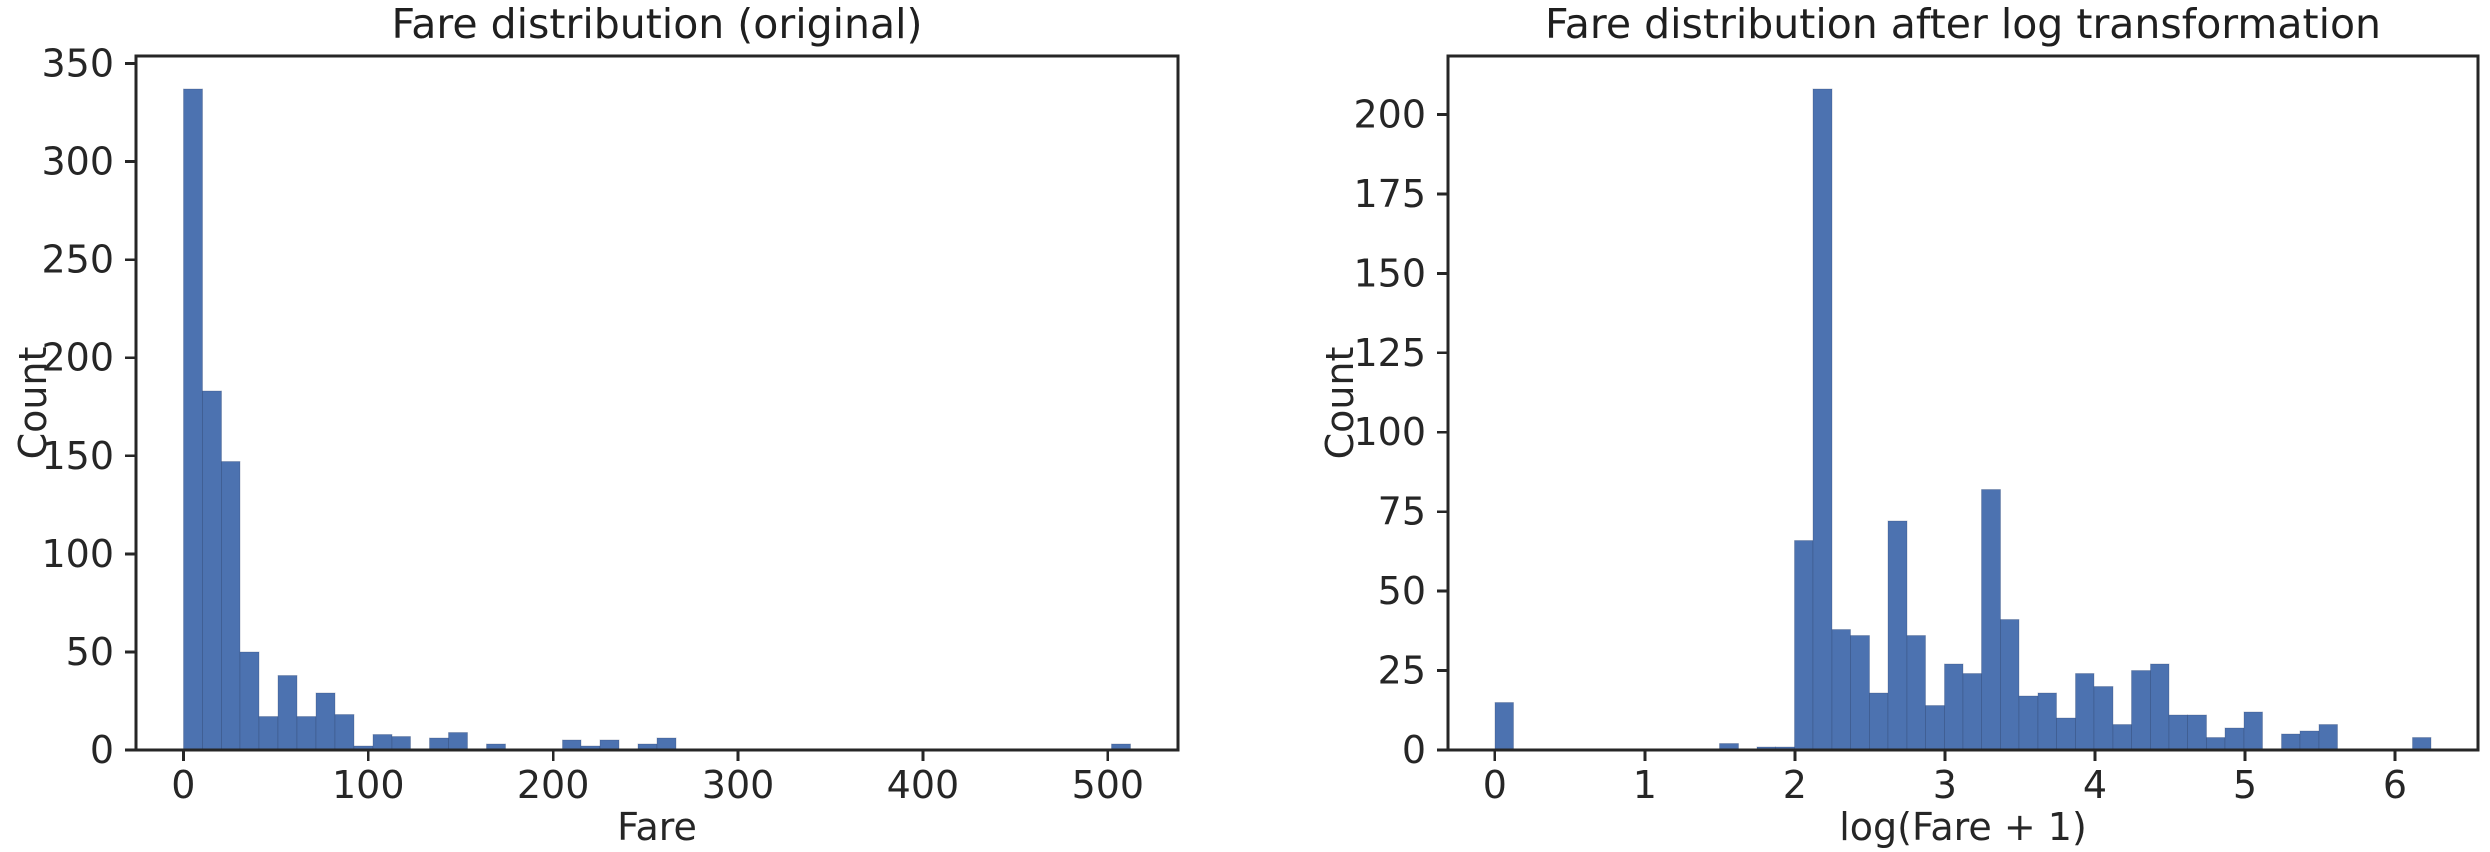 The width and height of the screenshot is (2490, 852). I want to click on x-tick-label: 400, so click(923, 785).